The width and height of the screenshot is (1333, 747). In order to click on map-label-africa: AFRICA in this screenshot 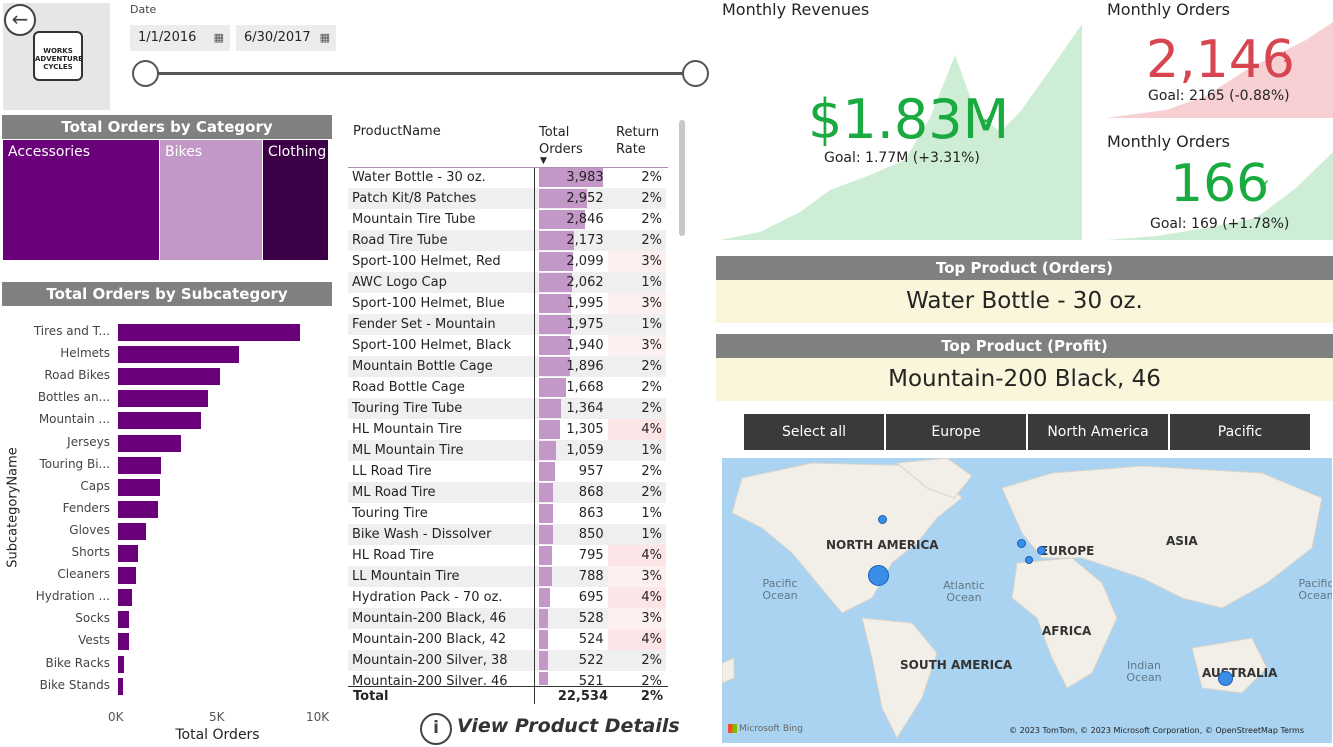, I will do `click(1067, 631)`.